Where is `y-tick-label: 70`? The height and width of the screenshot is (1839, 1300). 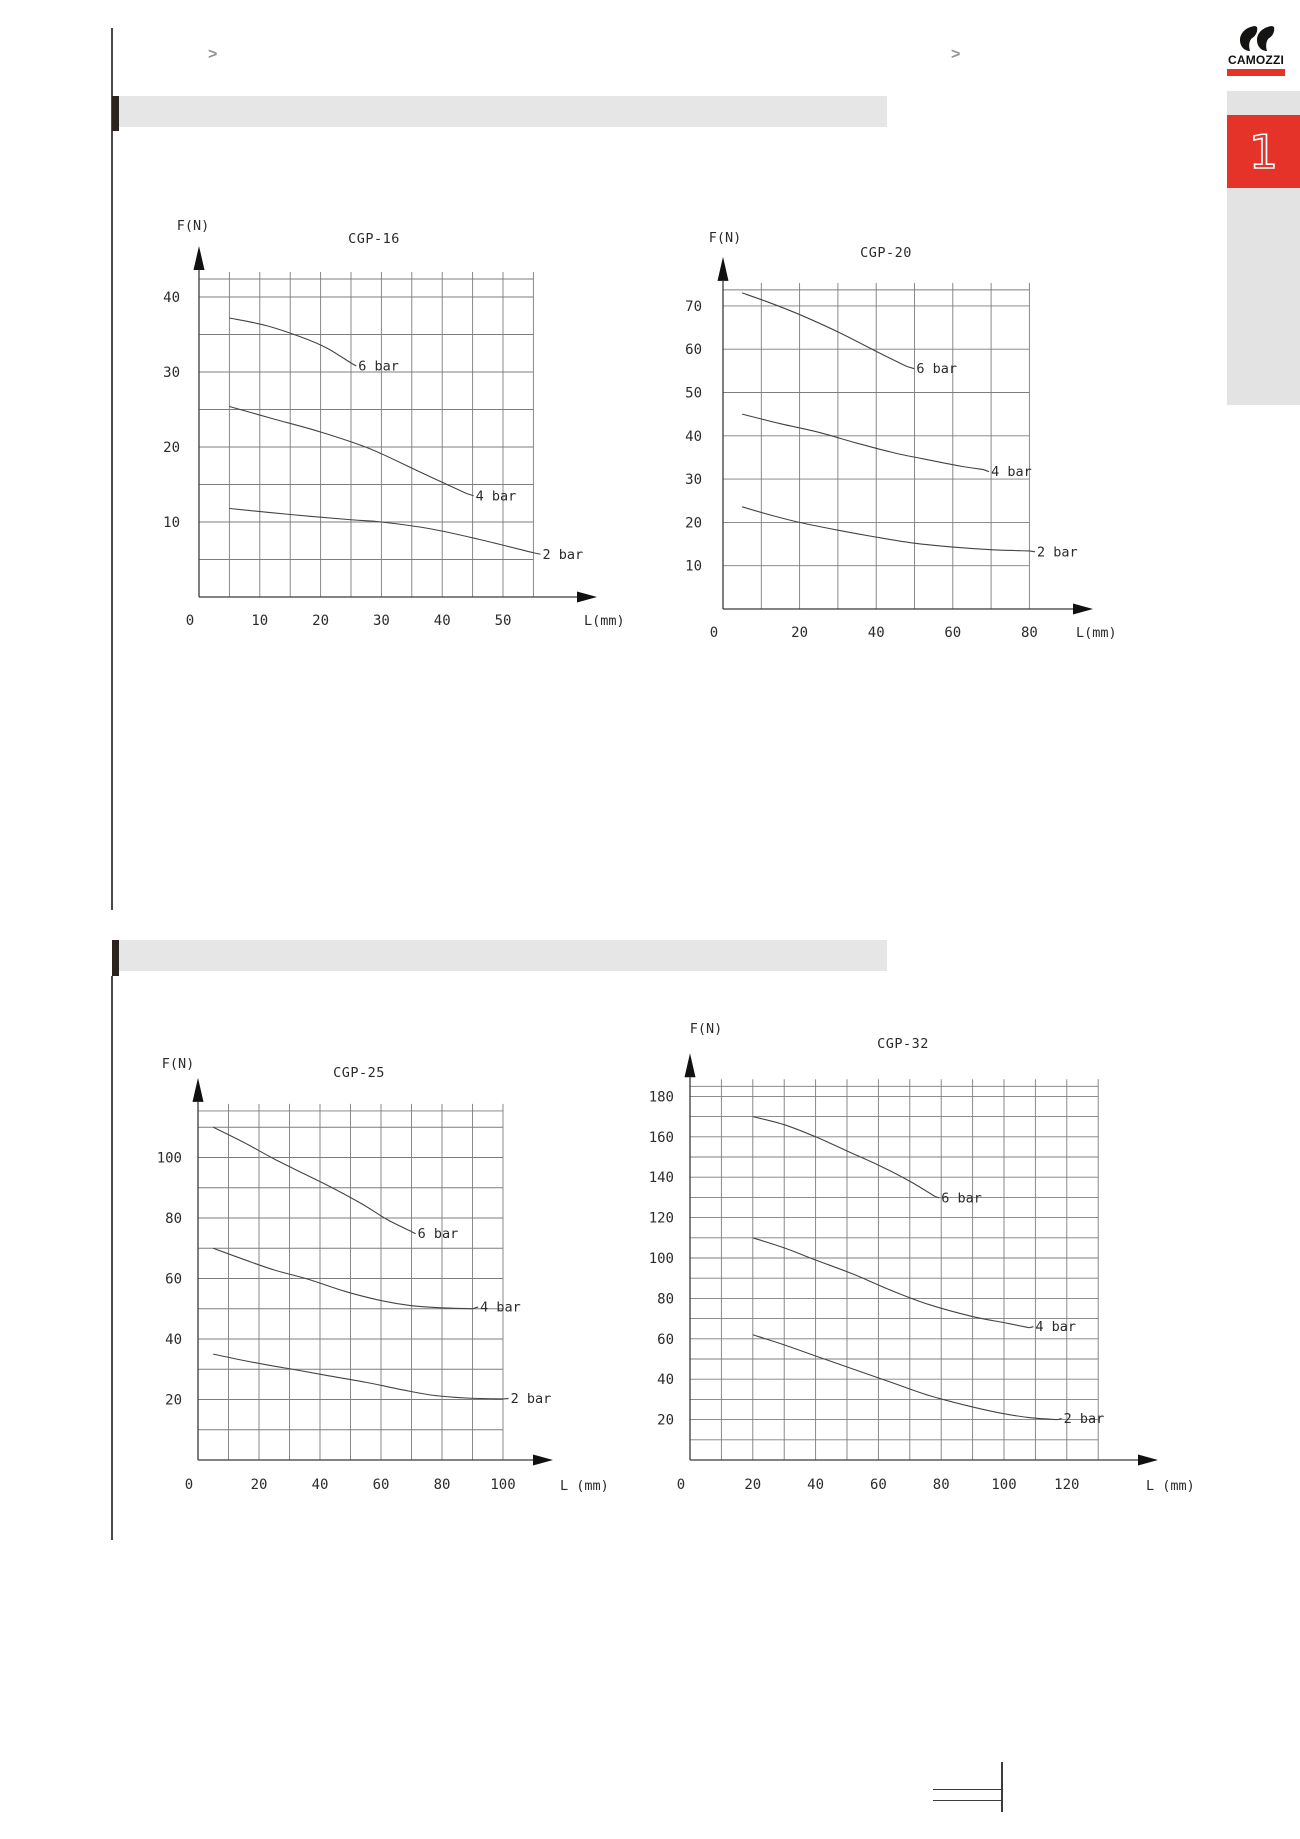 y-tick-label: 70 is located at coordinates (693, 307).